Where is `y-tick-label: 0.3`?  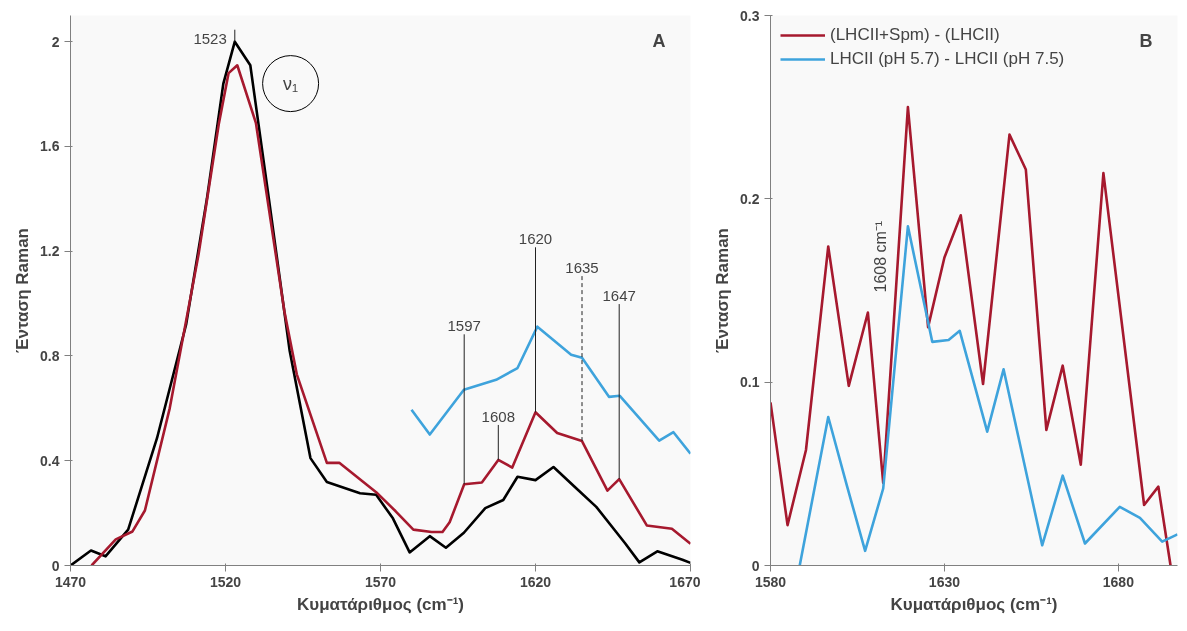 y-tick-label: 0.3 is located at coordinates (750, 15).